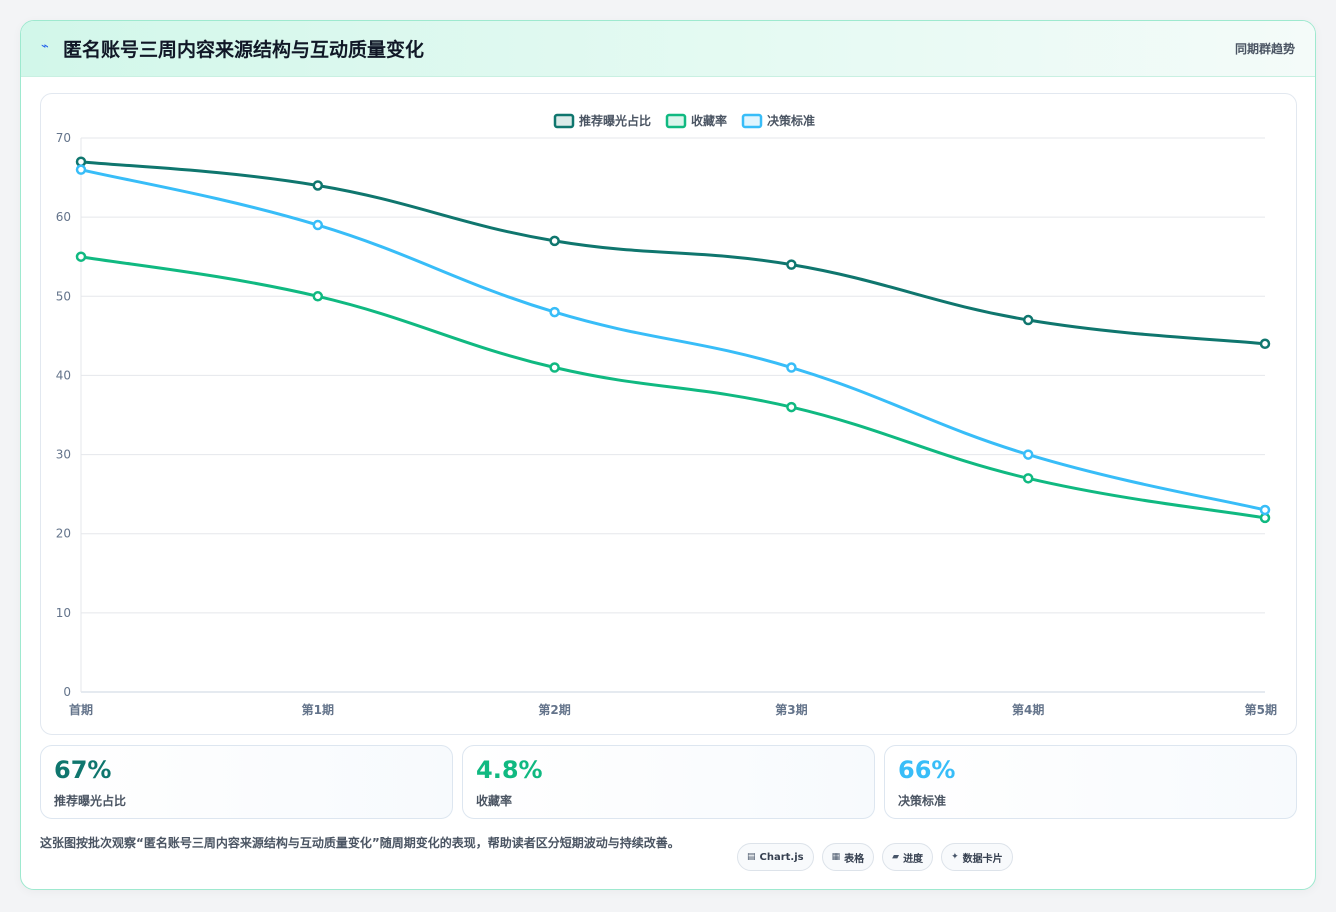 Image resolution: width=1336 pixels, height=912 pixels. I want to click on x-tick-label: 首期, so click(81, 709).